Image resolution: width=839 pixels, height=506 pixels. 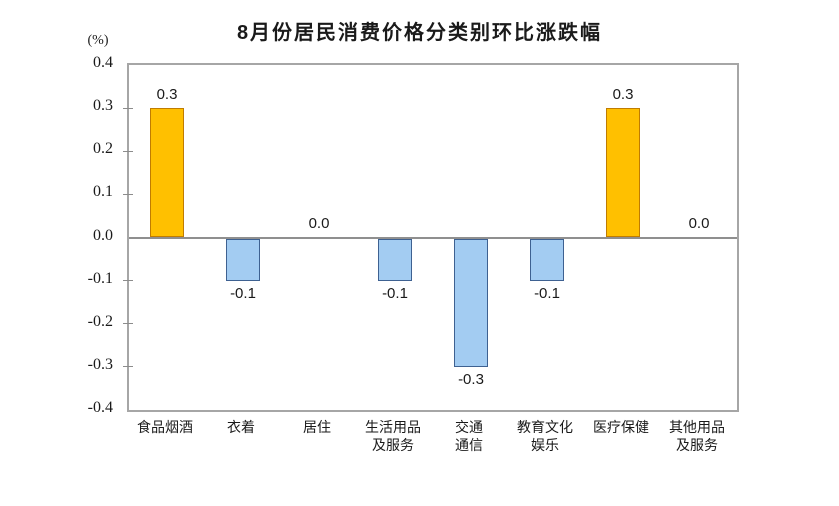 What do you see at coordinates (167, 172) in the screenshot?
I see `bar-食品烟酒` at bounding box center [167, 172].